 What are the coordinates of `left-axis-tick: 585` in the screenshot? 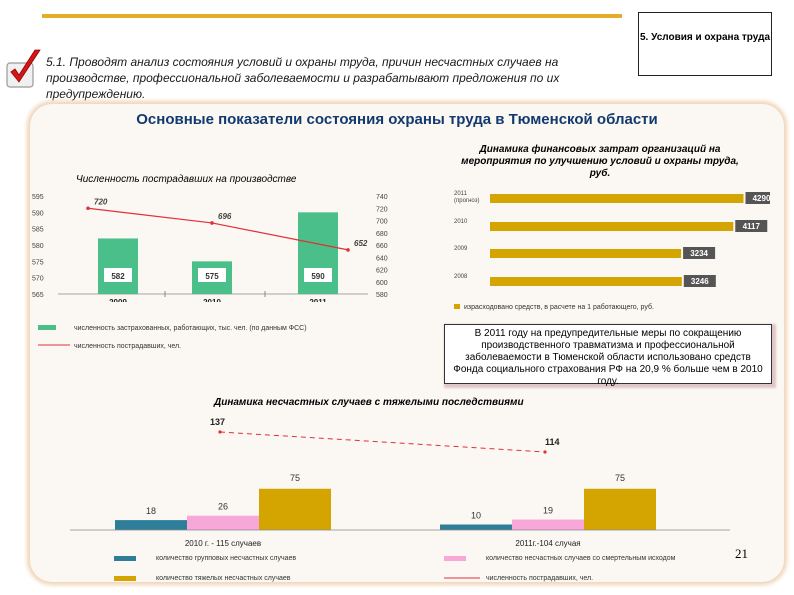 It's located at (38, 230).